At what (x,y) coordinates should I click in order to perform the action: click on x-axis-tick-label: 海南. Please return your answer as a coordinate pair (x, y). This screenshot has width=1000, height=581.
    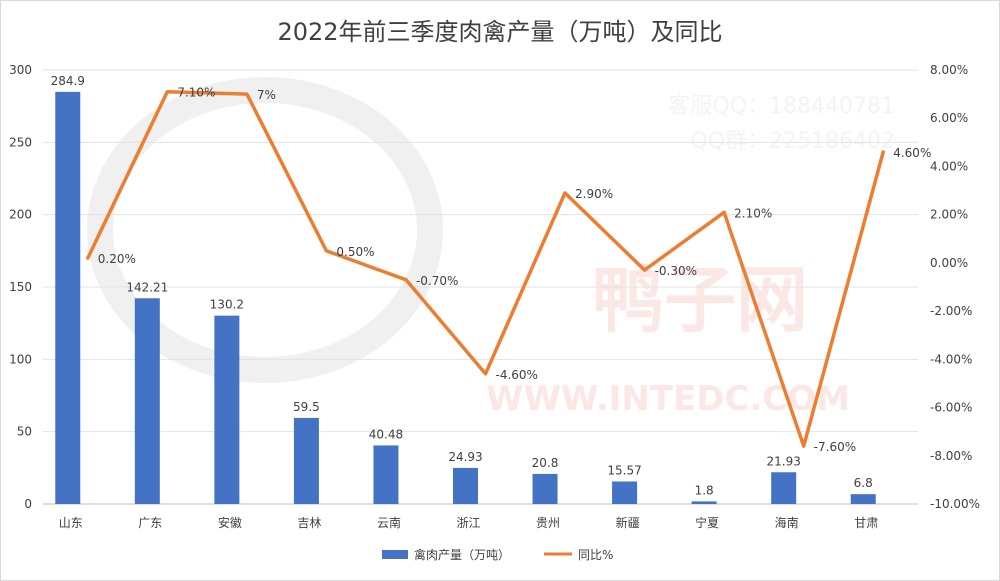
    Looking at the image, I should click on (787, 522).